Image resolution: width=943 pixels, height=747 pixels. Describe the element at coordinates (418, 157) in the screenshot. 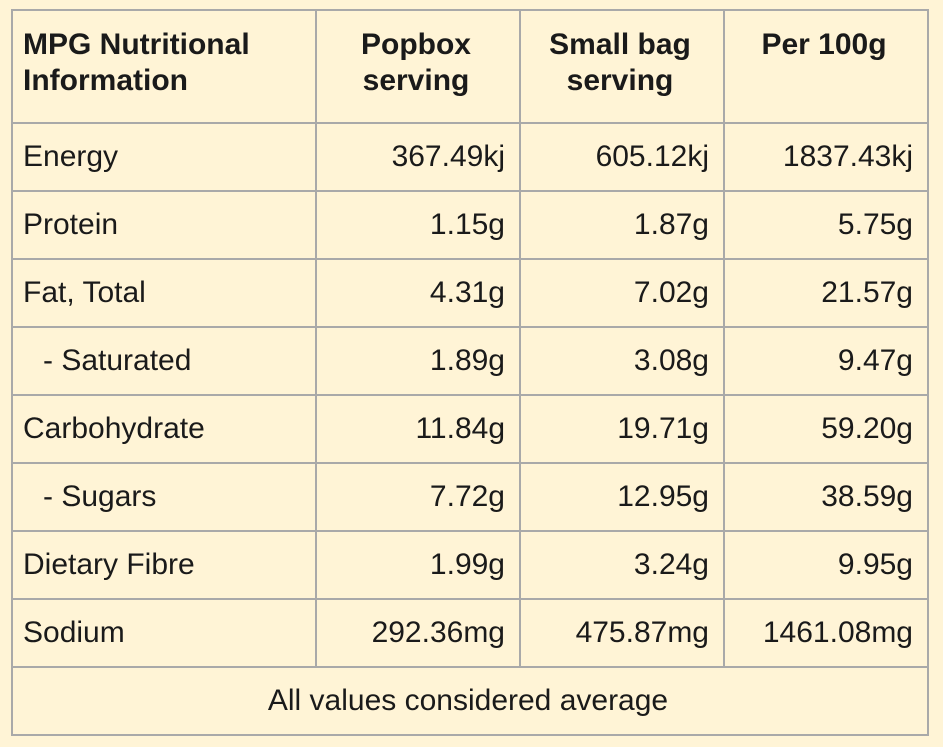

I see `popbox-value: 367.49kj` at that location.